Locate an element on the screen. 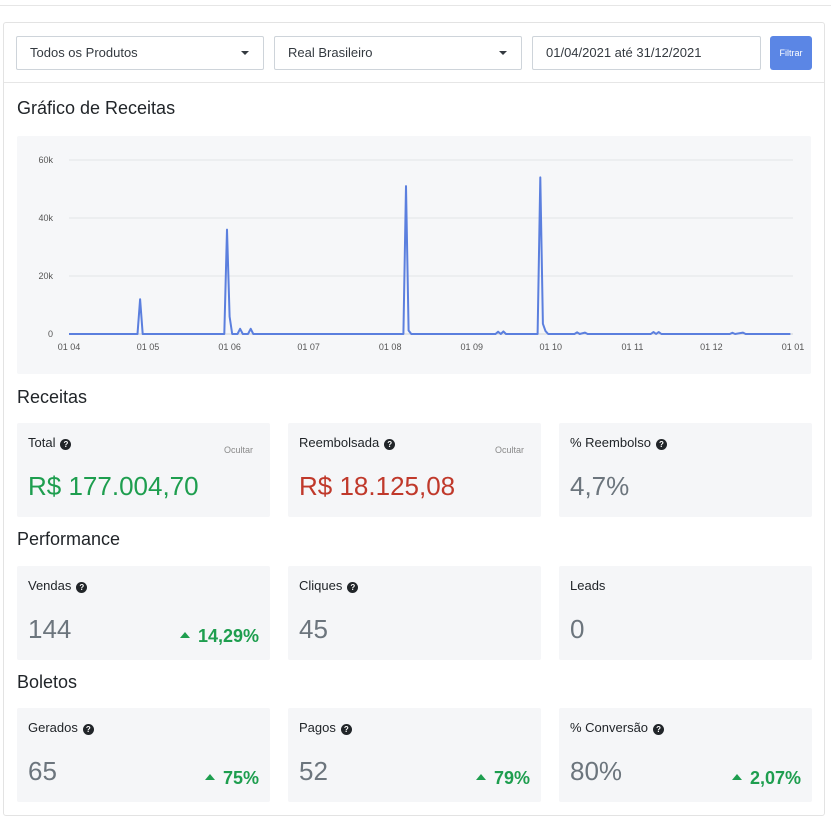 The height and width of the screenshot is (822, 831). x-tick-label: 01 10 is located at coordinates (551, 347).